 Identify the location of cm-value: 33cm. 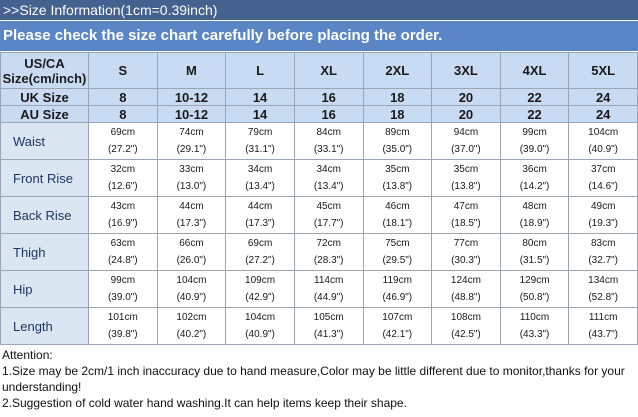
(191, 169).